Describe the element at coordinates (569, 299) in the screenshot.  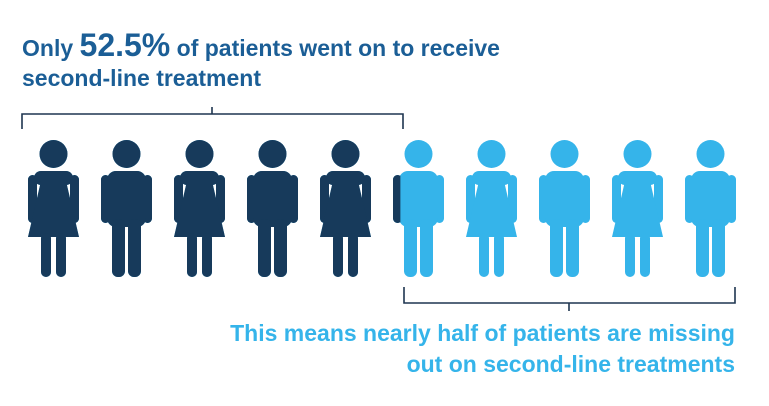
I see `bottom-bracket` at that location.